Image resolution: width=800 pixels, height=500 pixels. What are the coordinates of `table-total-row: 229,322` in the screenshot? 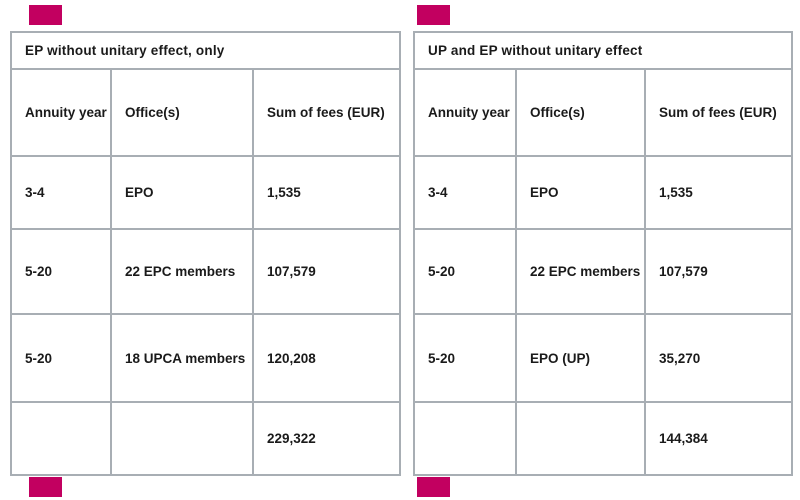 It's located at (205, 438).